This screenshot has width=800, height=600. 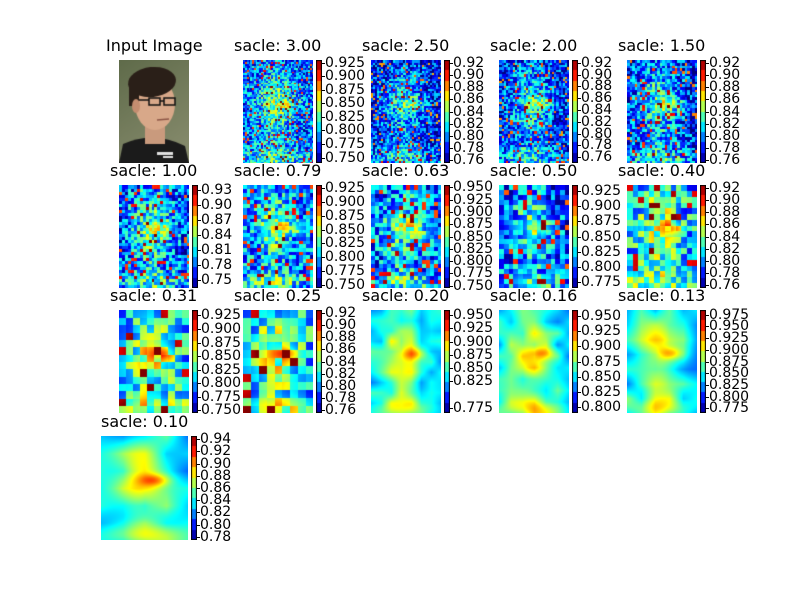 What do you see at coordinates (406, 45) in the screenshot?
I see `panel-title-1: sacle: 2.50` at bounding box center [406, 45].